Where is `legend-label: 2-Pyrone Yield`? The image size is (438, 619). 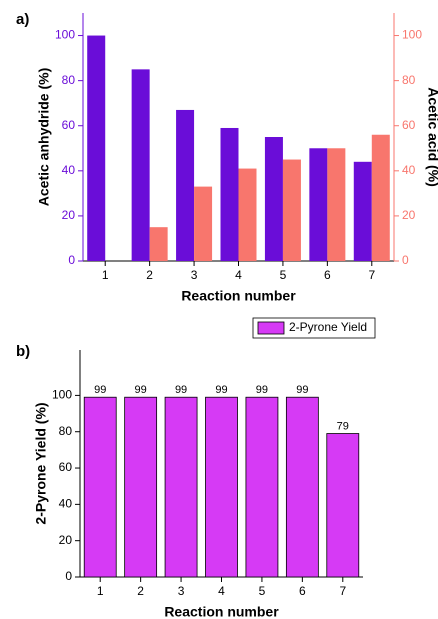 legend-label: 2-Pyrone Yield is located at coordinates (328, 327).